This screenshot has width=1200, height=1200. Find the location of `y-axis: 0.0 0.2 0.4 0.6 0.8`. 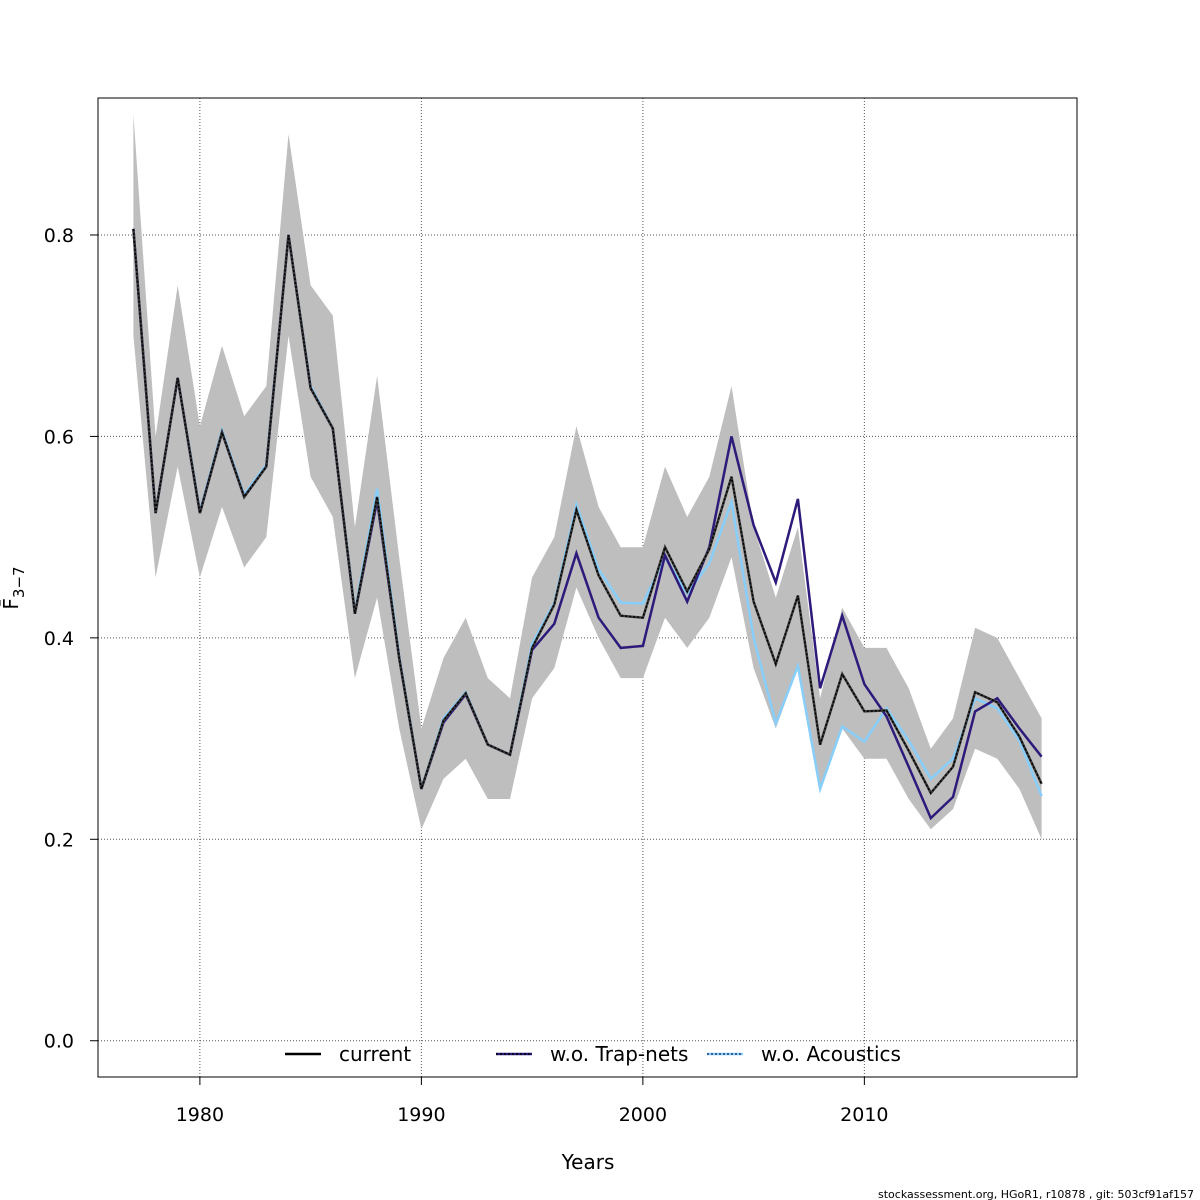

y-axis: 0.0 0.2 0.4 0.6 0.8 is located at coordinates (71, 639).